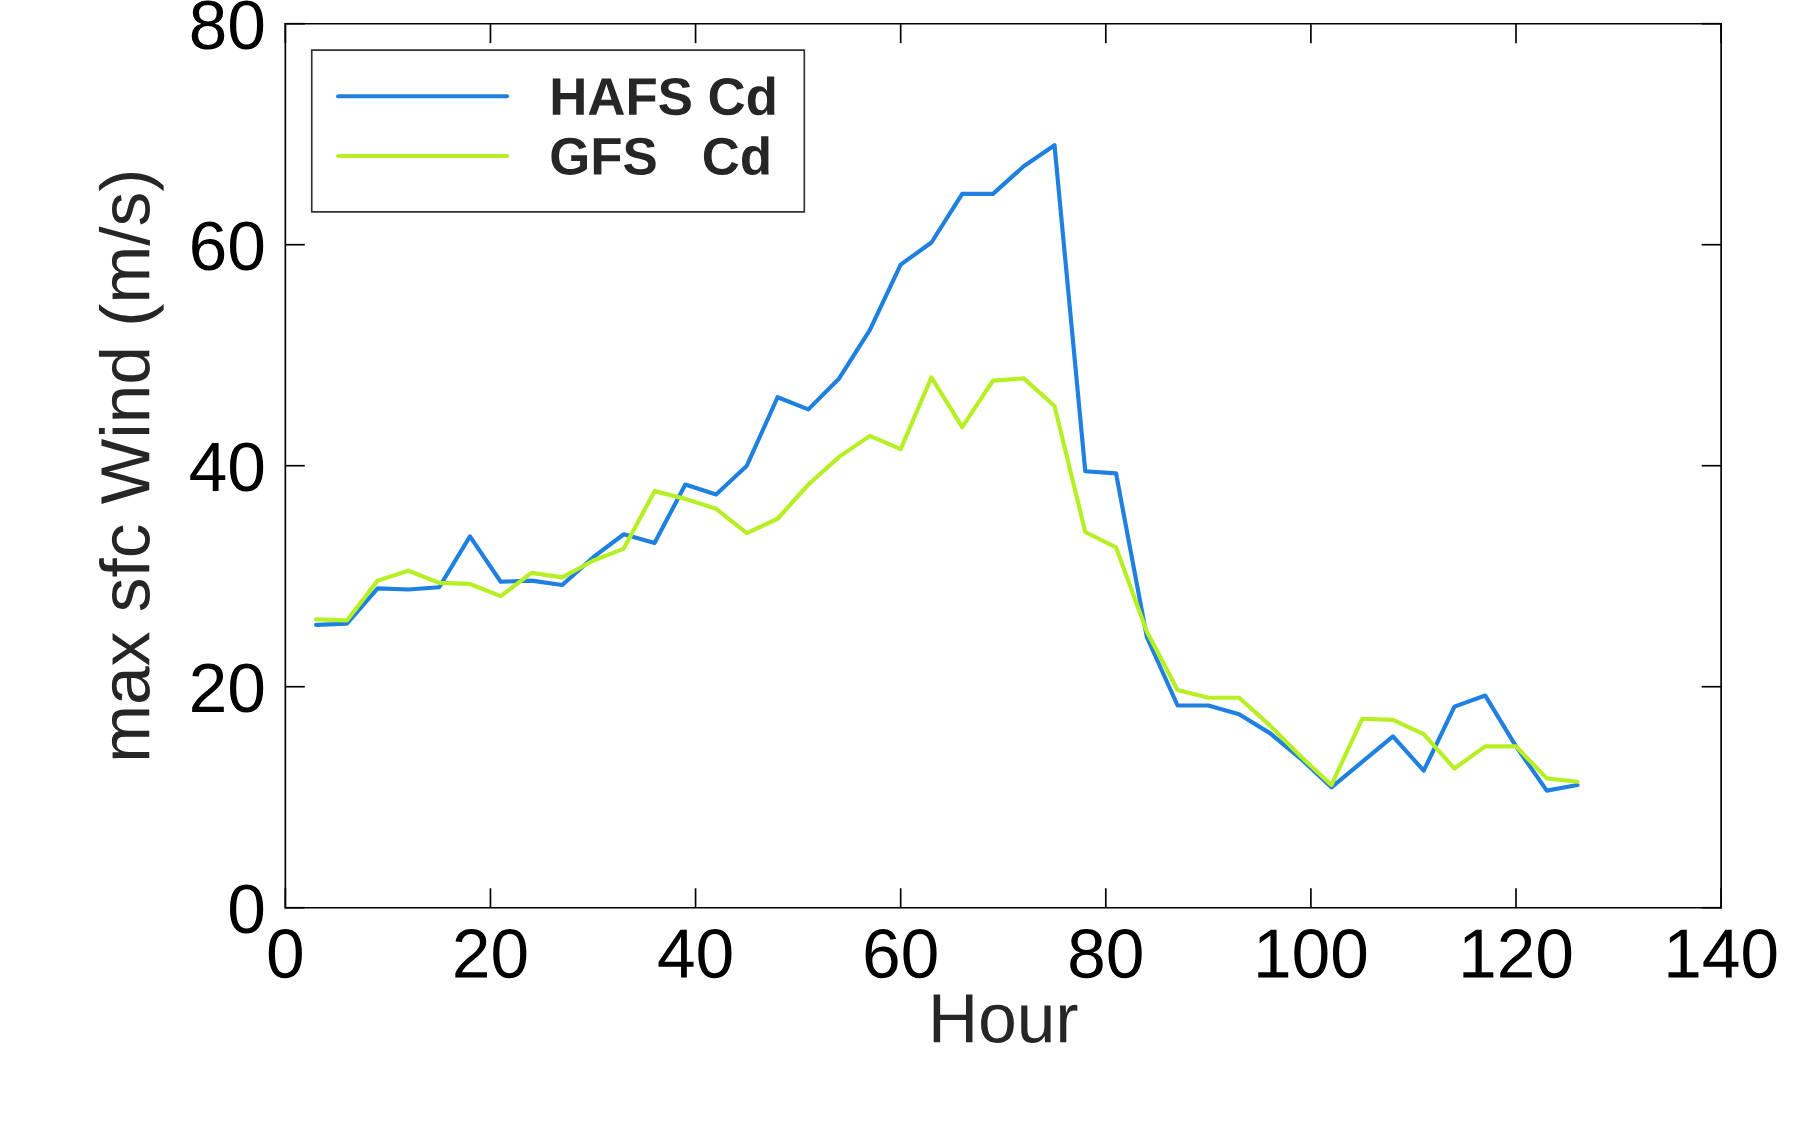 This screenshot has width=1806, height=1129. What do you see at coordinates (227, 467) in the screenshot?
I see `y-tick-label: 40` at bounding box center [227, 467].